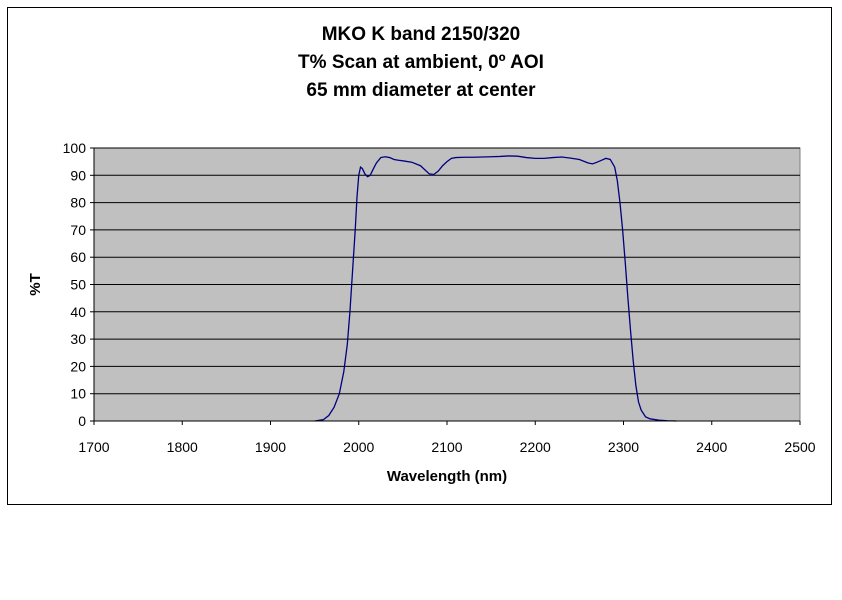 The image size is (842, 600). Describe the element at coordinates (78, 394) in the screenshot. I see `y-tick-label-10: 10` at that location.